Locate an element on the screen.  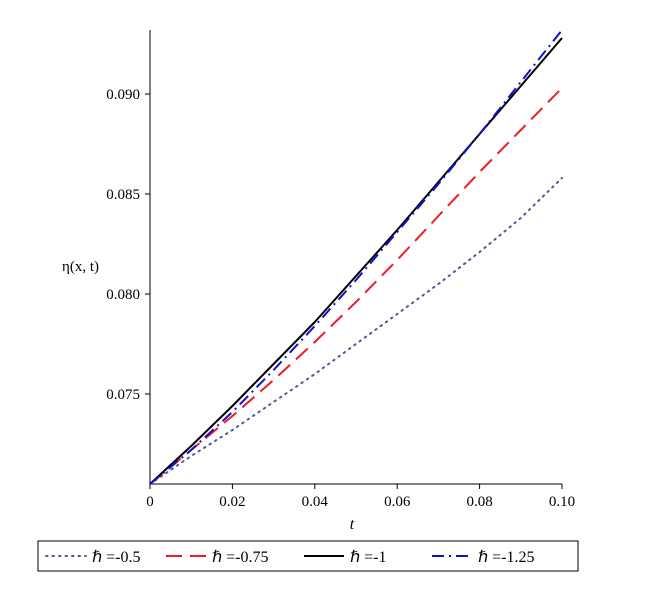
y-tick-label: 0.075 is located at coordinates (123, 395).